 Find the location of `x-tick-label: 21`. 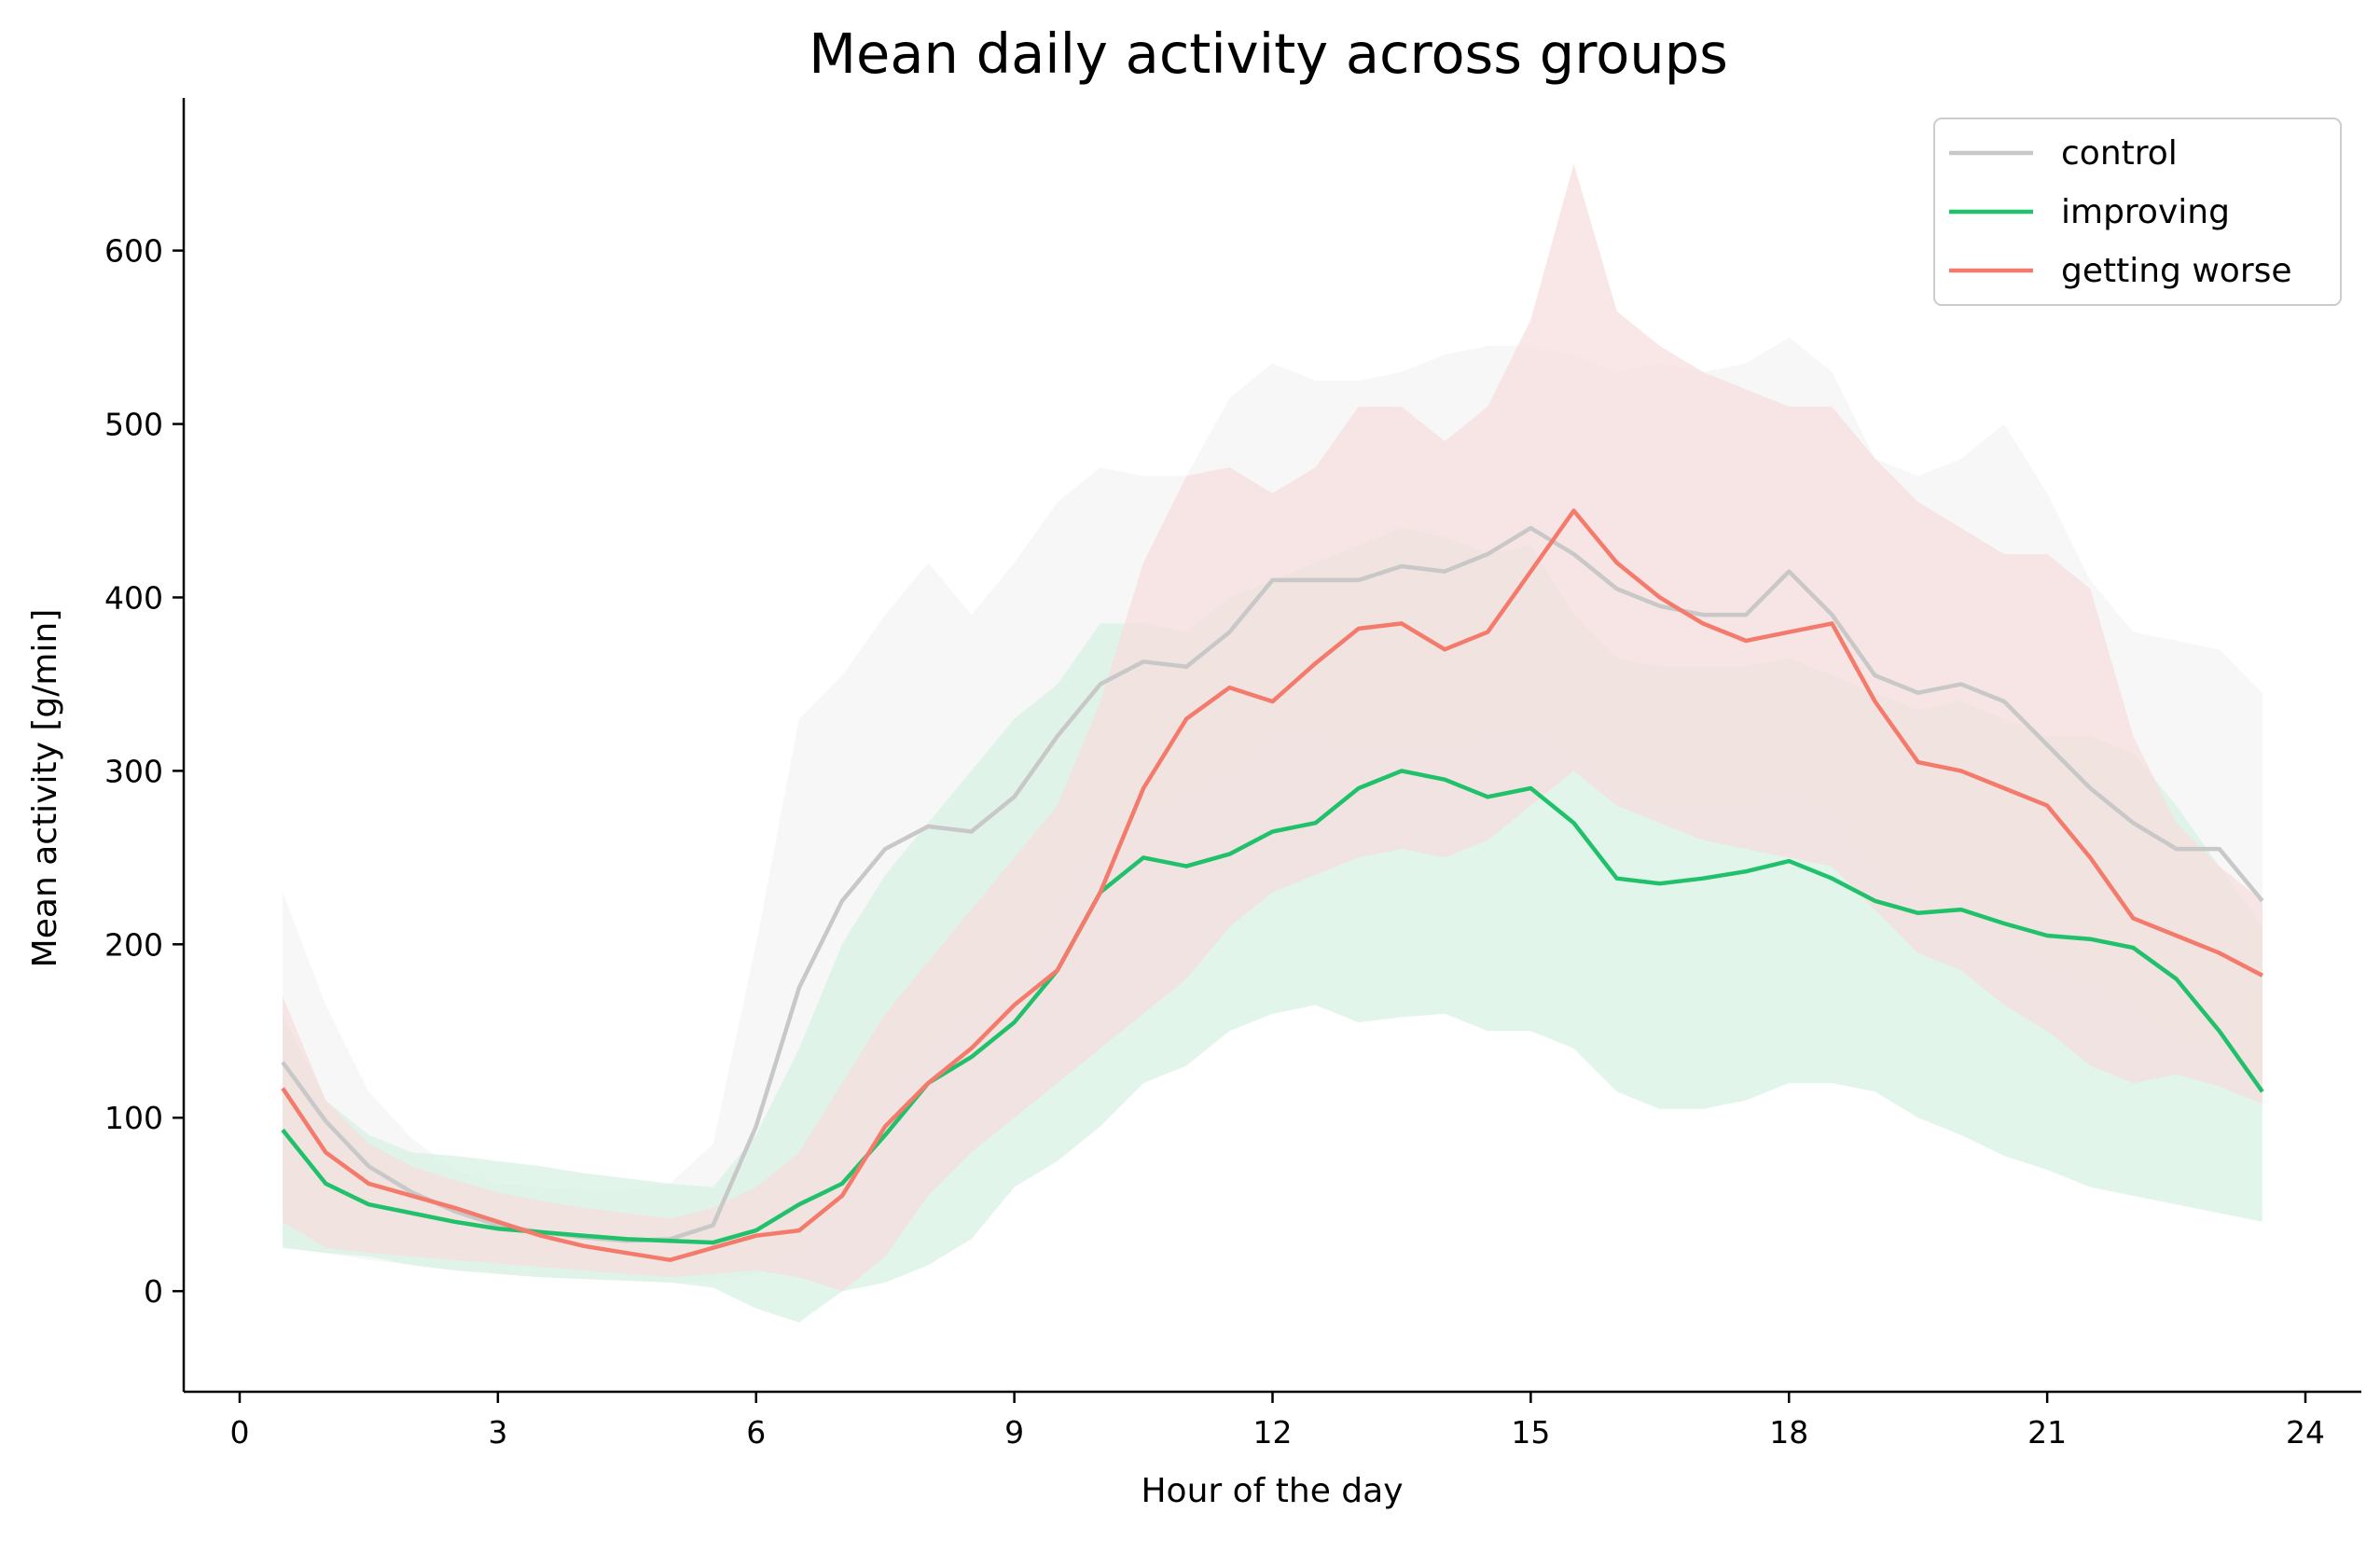

x-tick-label: 21 is located at coordinates (2047, 1432).